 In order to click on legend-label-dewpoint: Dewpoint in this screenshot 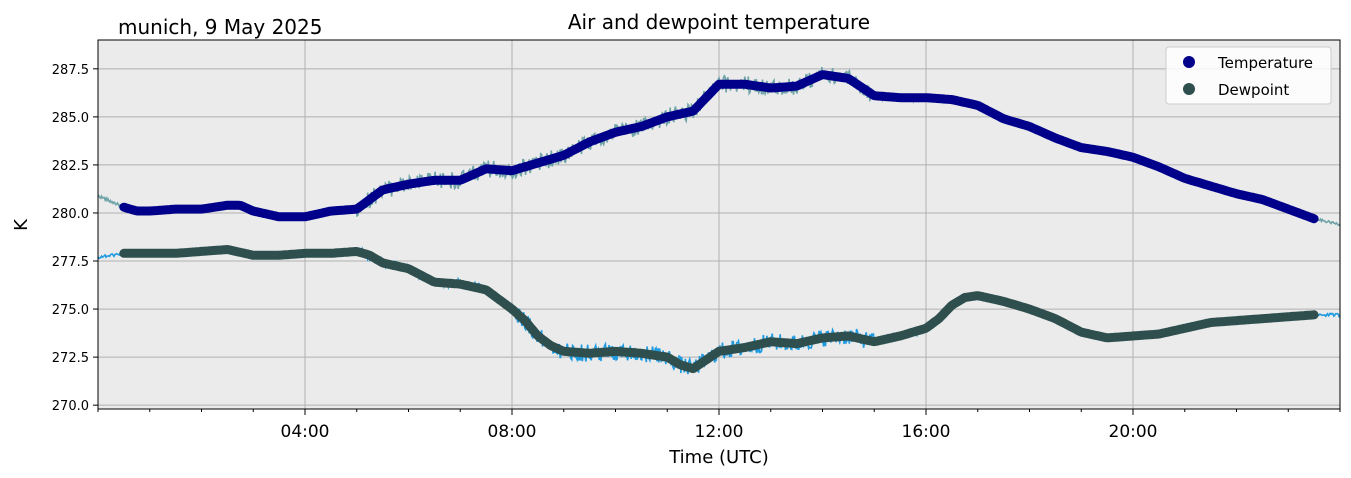, I will do `click(1253, 90)`.